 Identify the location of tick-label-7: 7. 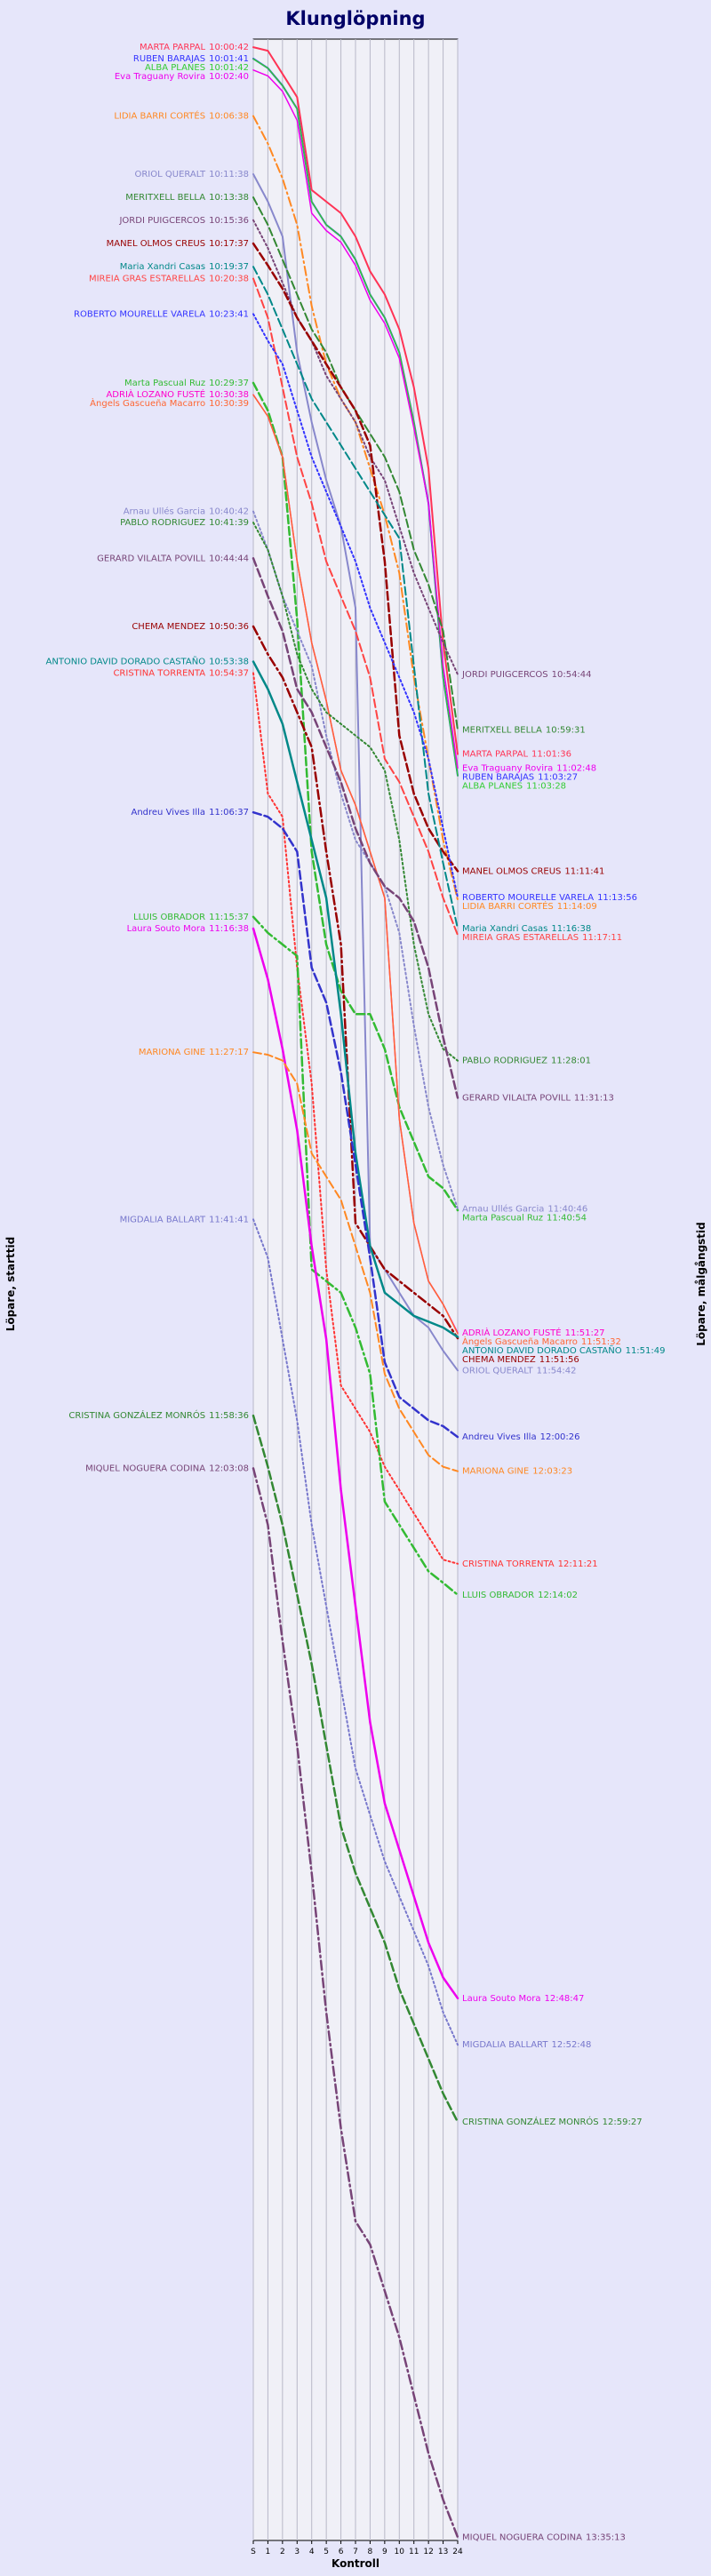
(355, 2552).